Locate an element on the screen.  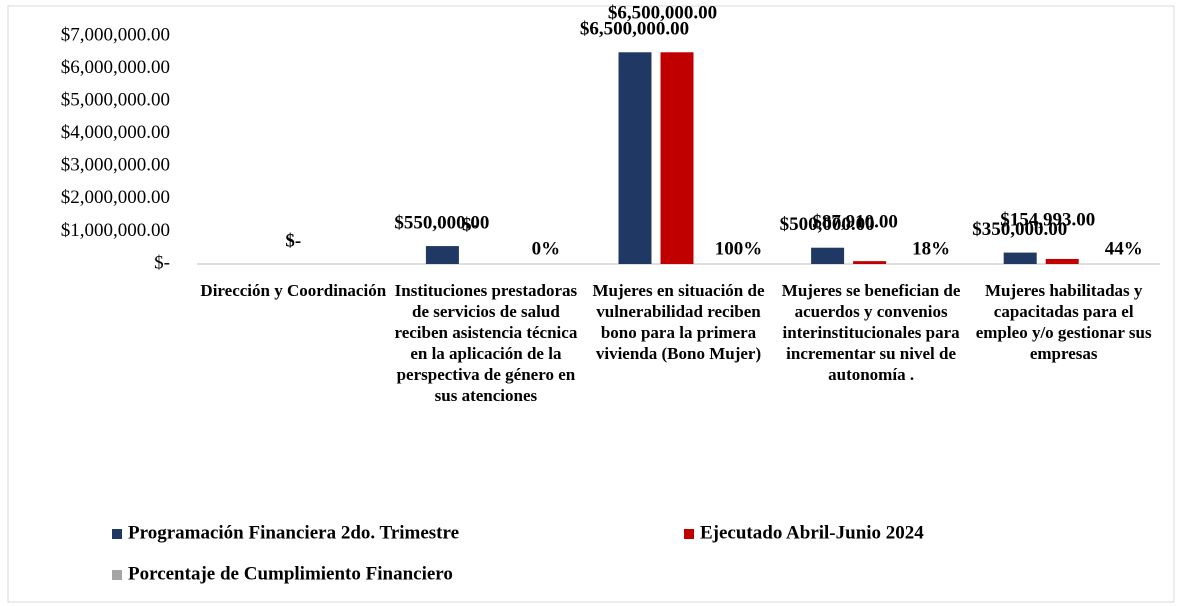
legend-label: Porcentaje de Cumplimiento Financiero is located at coordinates (290, 573).